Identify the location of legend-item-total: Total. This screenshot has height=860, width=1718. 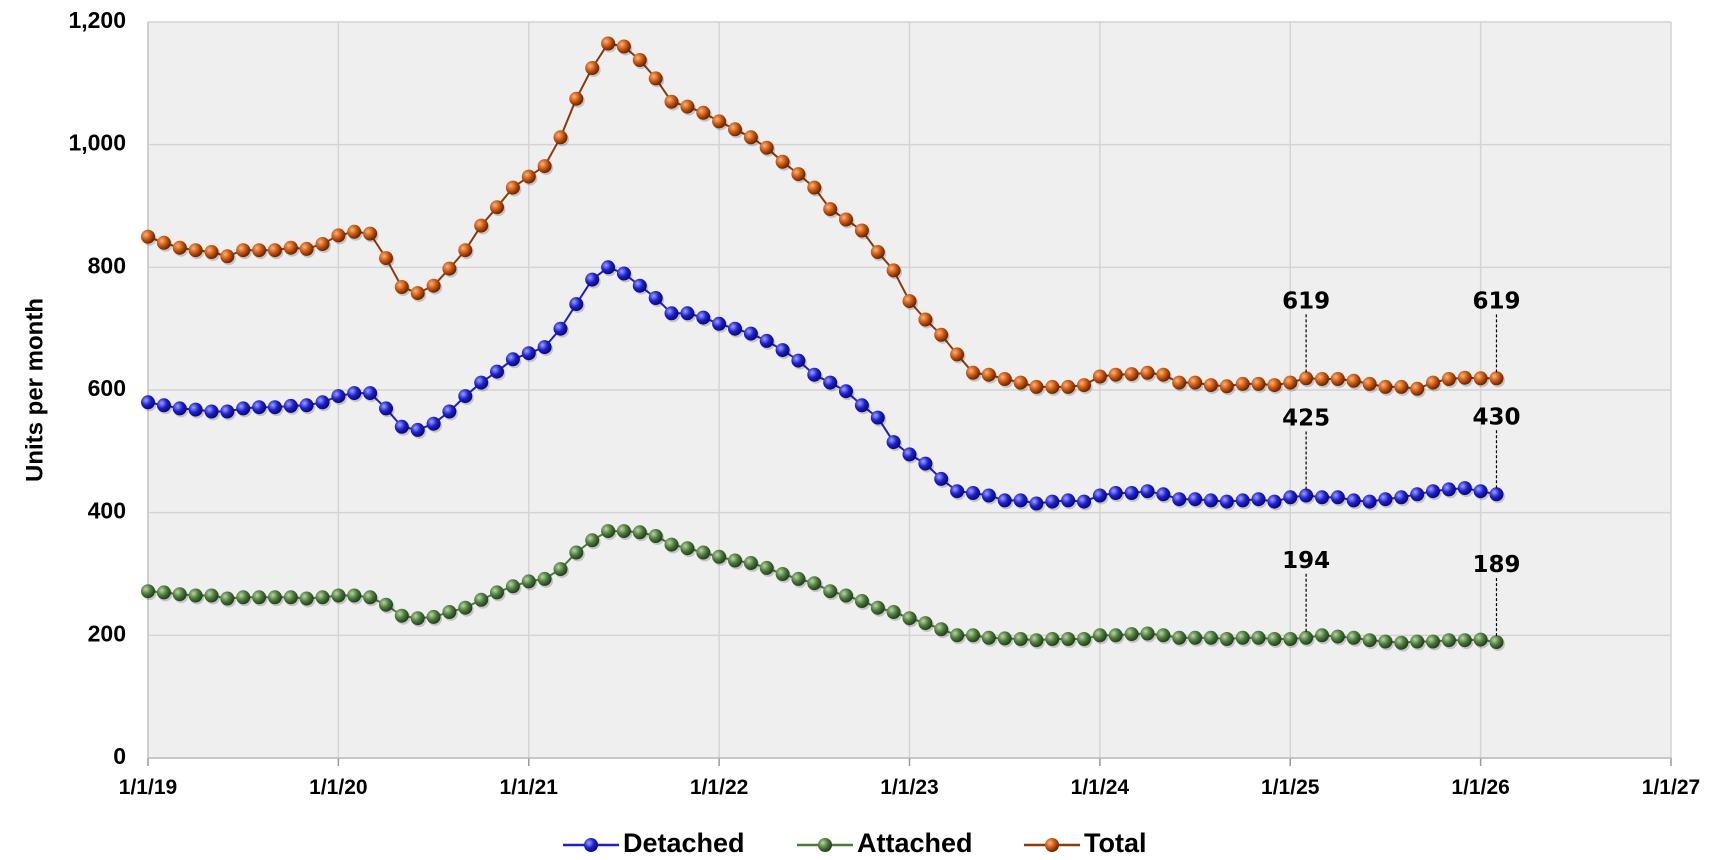
(1085, 843).